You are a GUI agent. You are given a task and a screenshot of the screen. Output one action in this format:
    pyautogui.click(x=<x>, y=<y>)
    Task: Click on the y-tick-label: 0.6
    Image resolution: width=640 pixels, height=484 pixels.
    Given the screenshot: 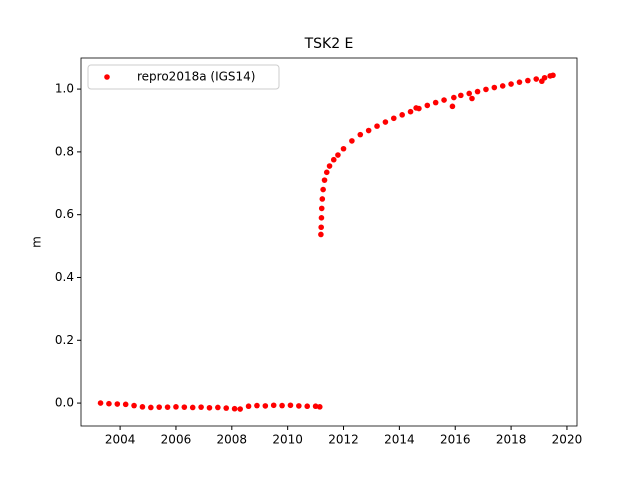 What is the action you would take?
    pyautogui.click(x=64, y=214)
    